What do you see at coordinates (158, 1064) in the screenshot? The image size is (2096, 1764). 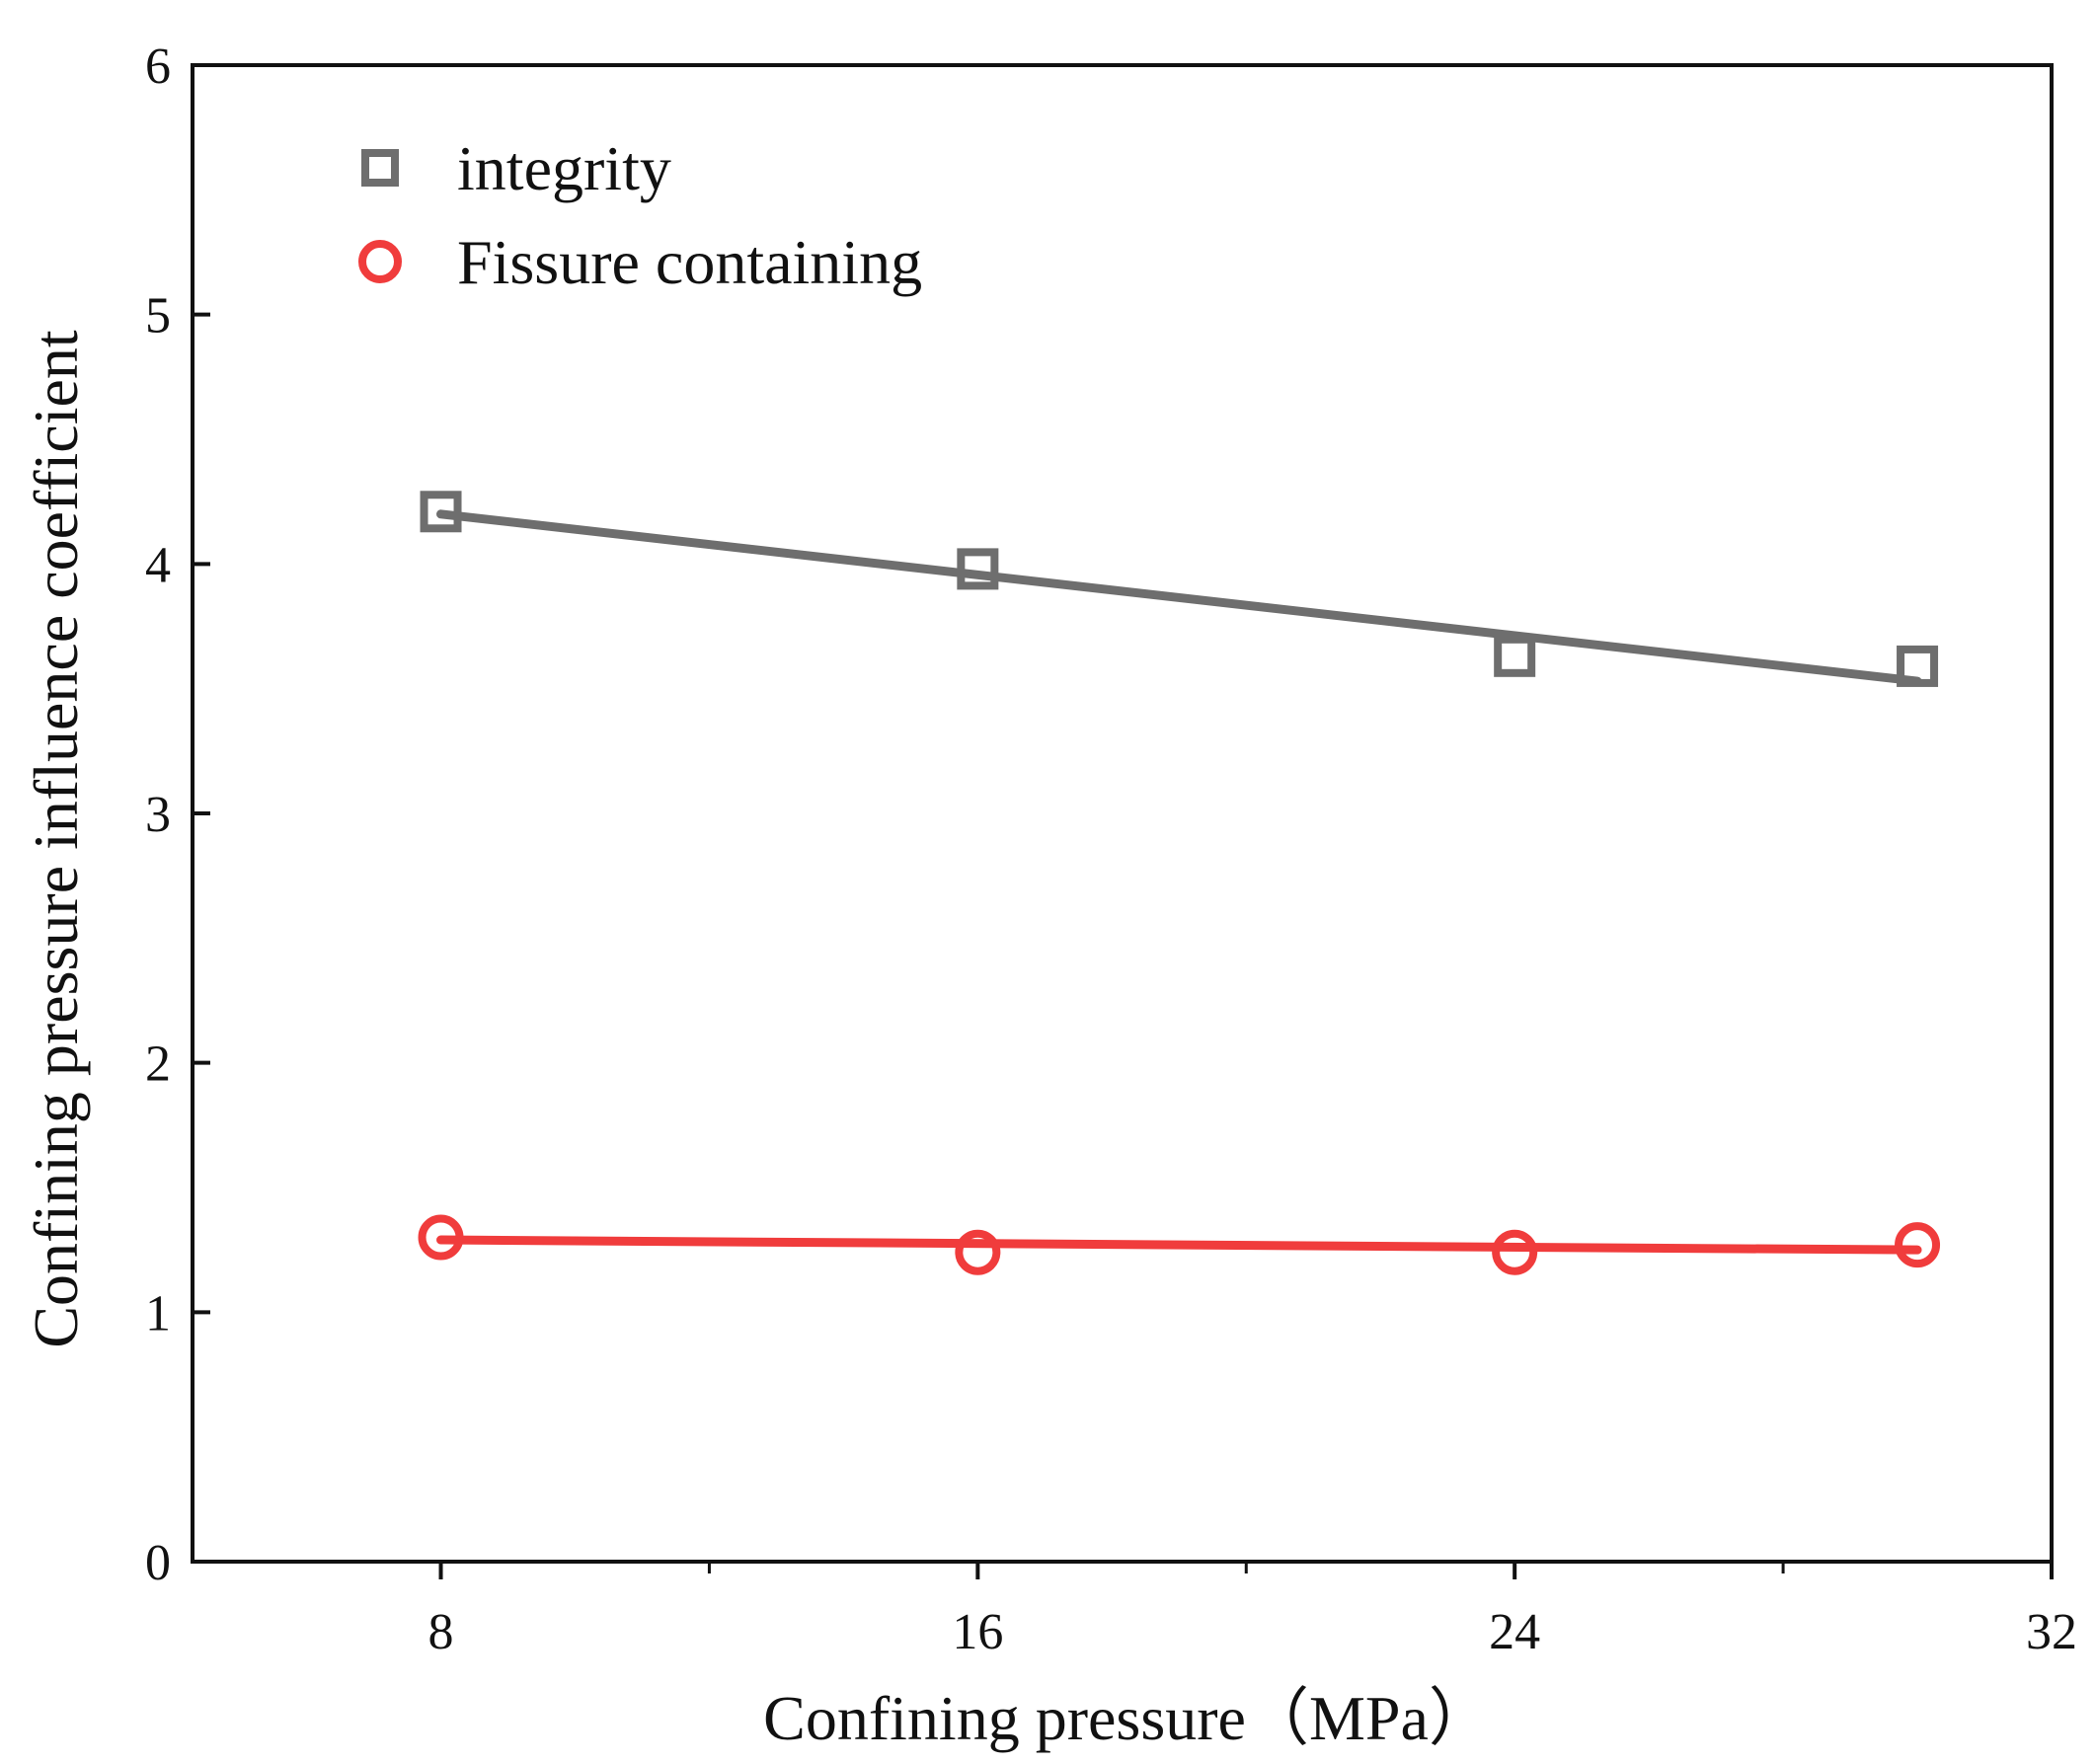 I see `y-tick-label-2: 2` at bounding box center [158, 1064].